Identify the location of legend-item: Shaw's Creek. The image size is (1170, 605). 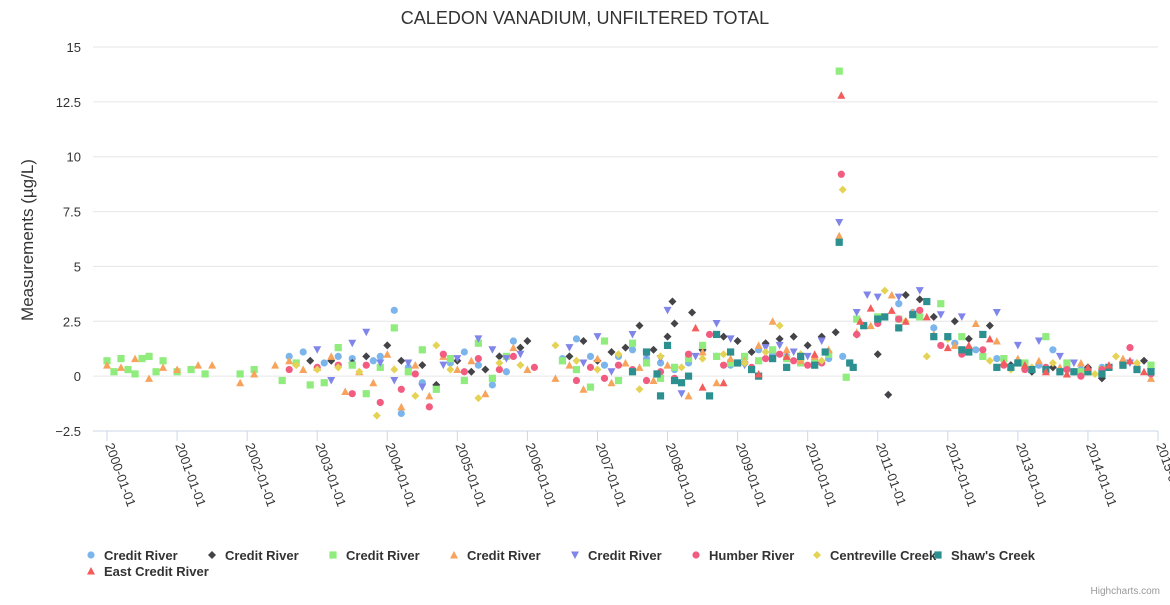
(985, 555).